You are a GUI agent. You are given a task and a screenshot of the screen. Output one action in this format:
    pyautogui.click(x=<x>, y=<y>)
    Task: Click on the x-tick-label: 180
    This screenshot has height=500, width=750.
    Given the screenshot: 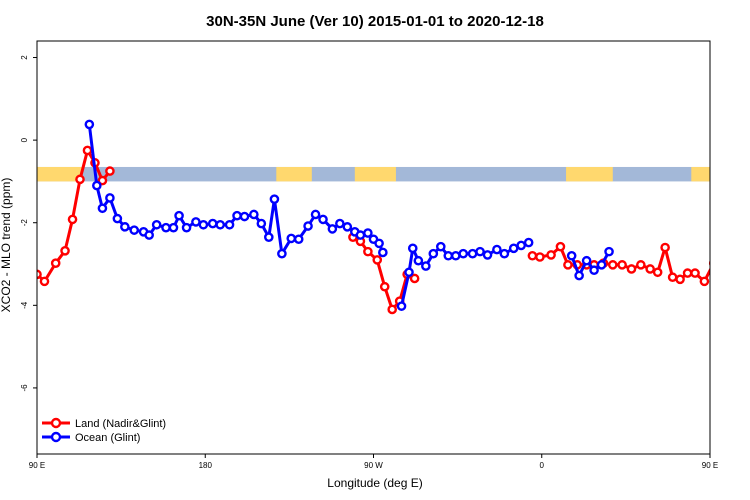 What is the action you would take?
    pyautogui.click(x=206, y=465)
    